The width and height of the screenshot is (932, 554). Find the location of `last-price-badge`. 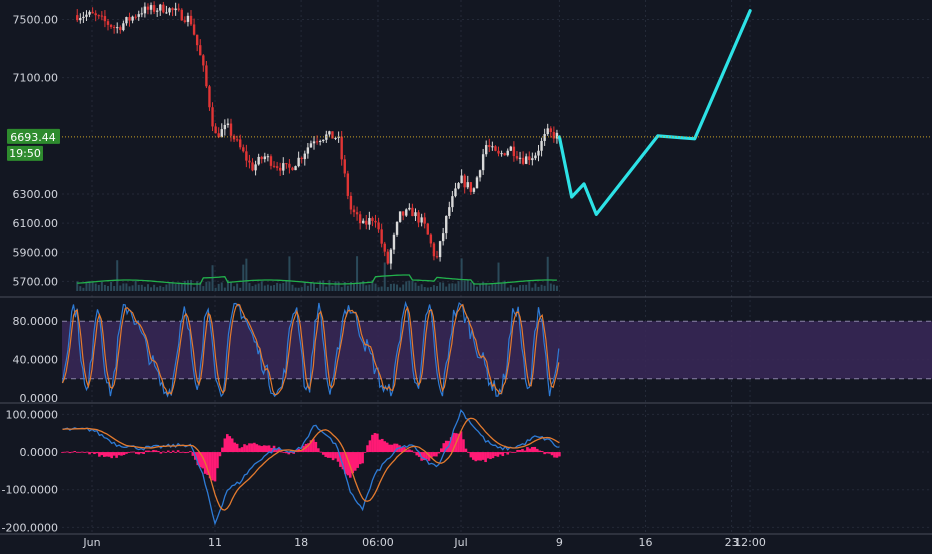

last-price-badge is located at coordinates (33, 136).